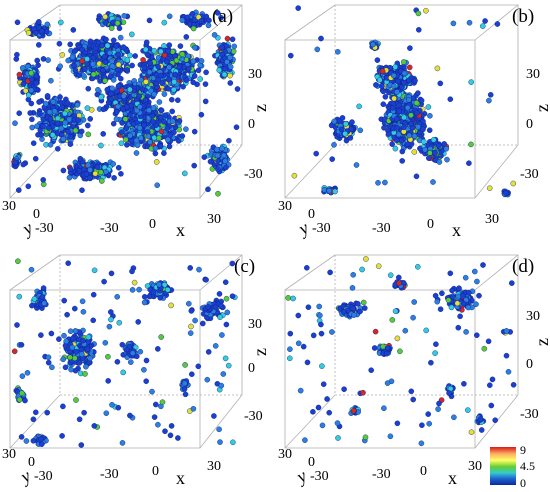 The image size is (550, 492). I want to click on panel-c-x-tick-30: 30, so click(214, 466).